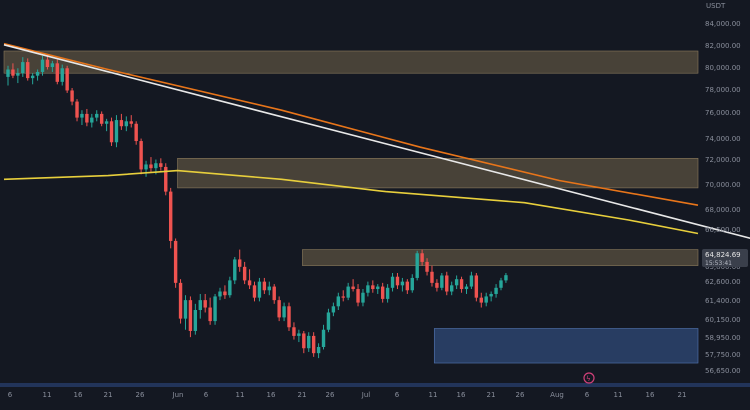 The width and height of the screenshot is (750, 410). Describe the element at coordinates (366, 395) in the screenshot. I see `x-tick-label-11: Jul` at that location.